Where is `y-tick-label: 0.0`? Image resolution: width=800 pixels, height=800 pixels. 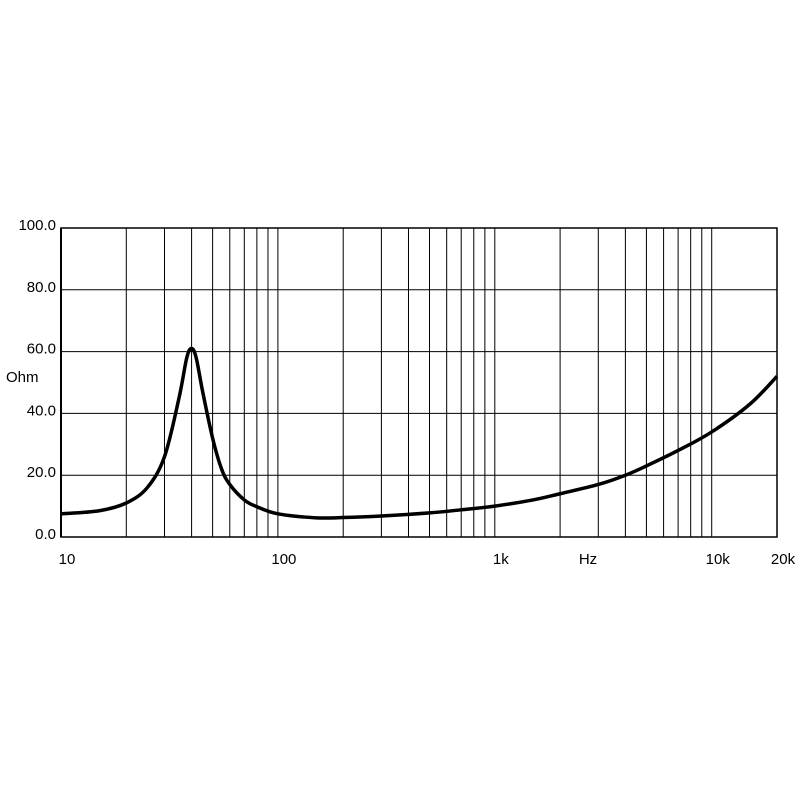 y-tick-label: 0.0 is located at coordinates (45, 534).